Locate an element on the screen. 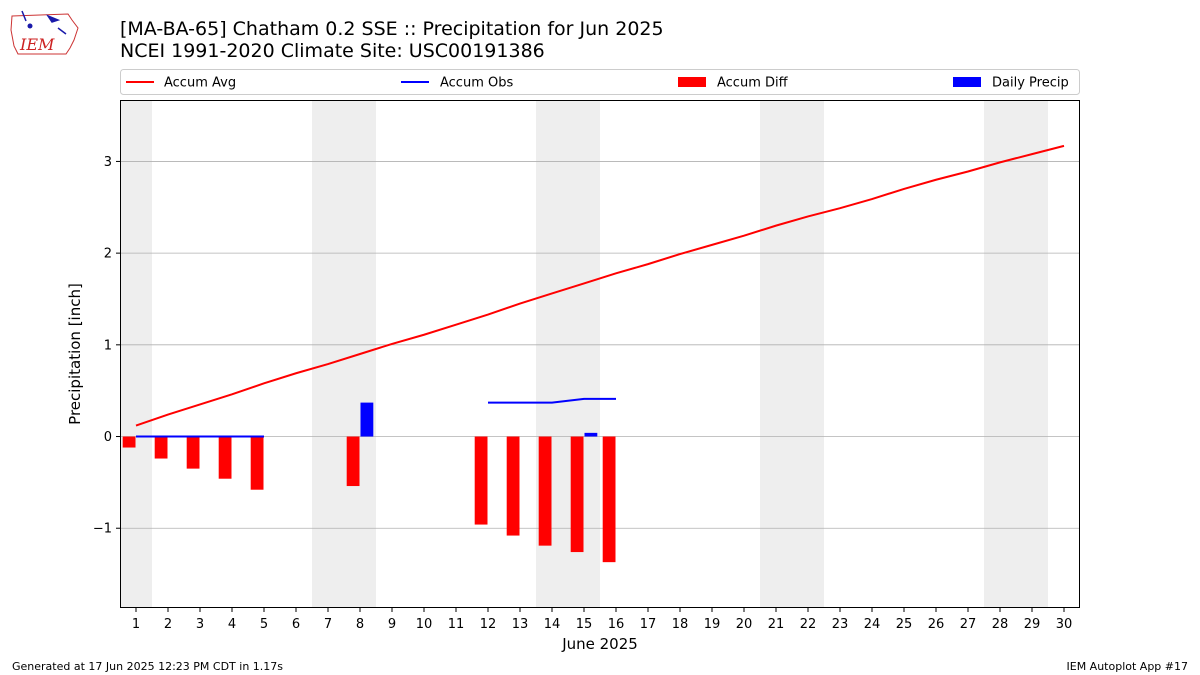  y-tick-label--1: −1 is located at coordinates (102, 529).